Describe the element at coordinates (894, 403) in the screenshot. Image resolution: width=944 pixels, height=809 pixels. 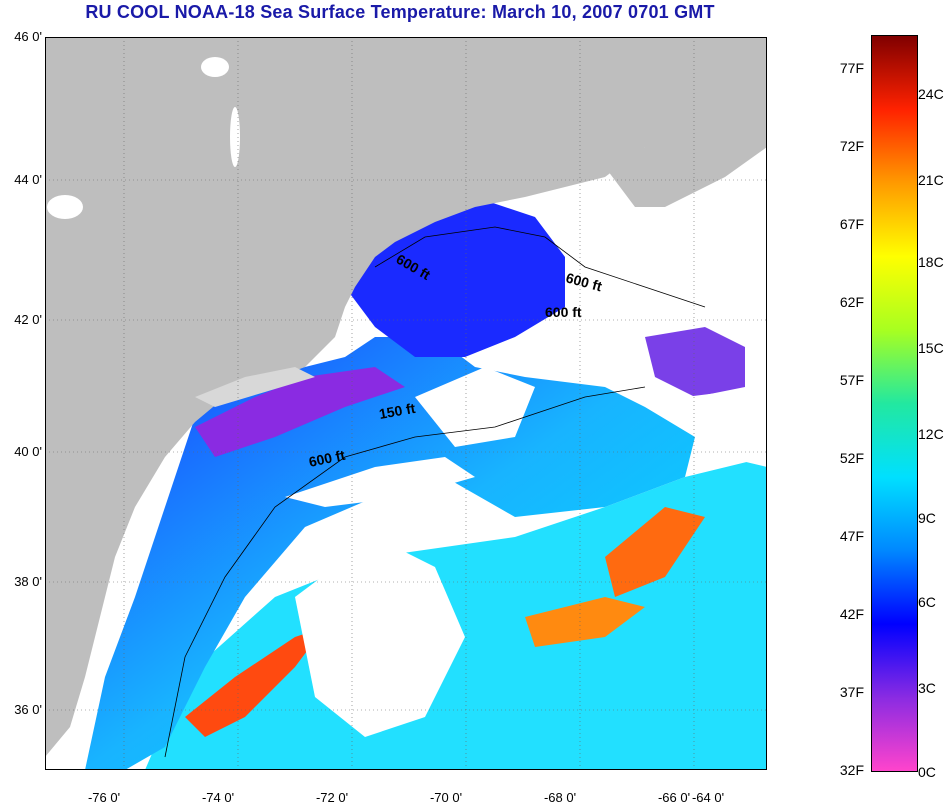
I see `temperature-colorbar` at that location.